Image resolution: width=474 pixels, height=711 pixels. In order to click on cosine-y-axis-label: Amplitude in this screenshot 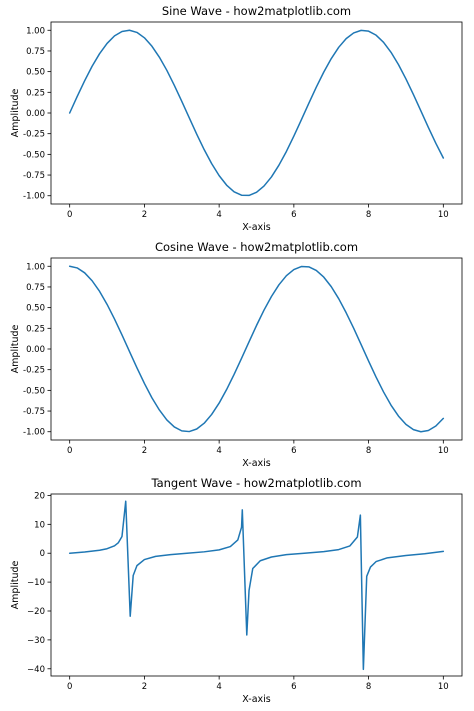, I will do `click(15, 349)`.